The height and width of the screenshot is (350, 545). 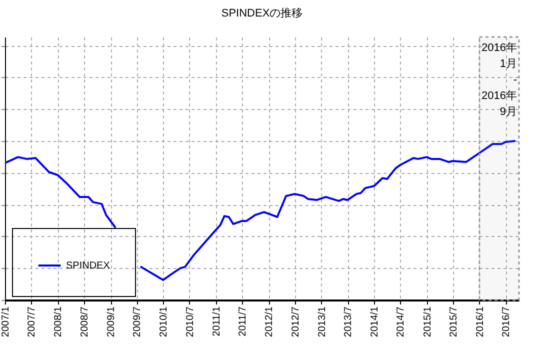 What do you see at coordinates (454, 322) in the screenshot?
I see `x-tick-label: 2015/7` at bounding box center [454, 322].